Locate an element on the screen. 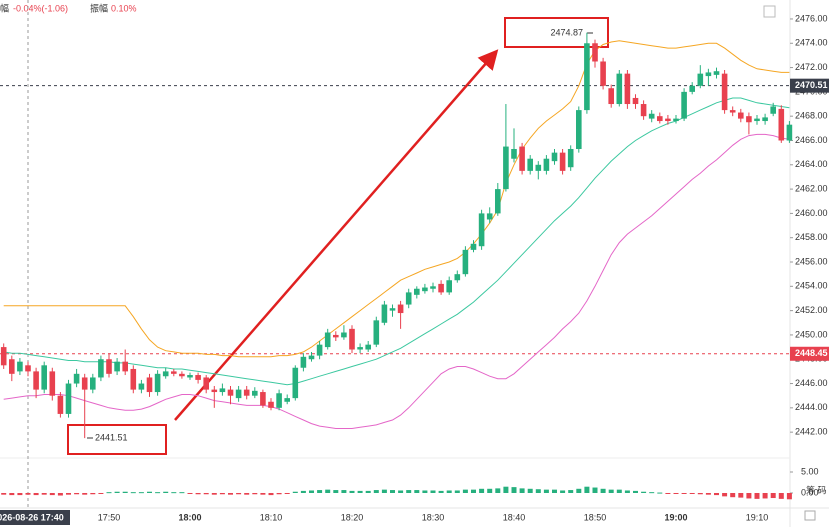 The image size is (829, 527). x-tick-label: 18:40 is located at coordinates (514, 517).